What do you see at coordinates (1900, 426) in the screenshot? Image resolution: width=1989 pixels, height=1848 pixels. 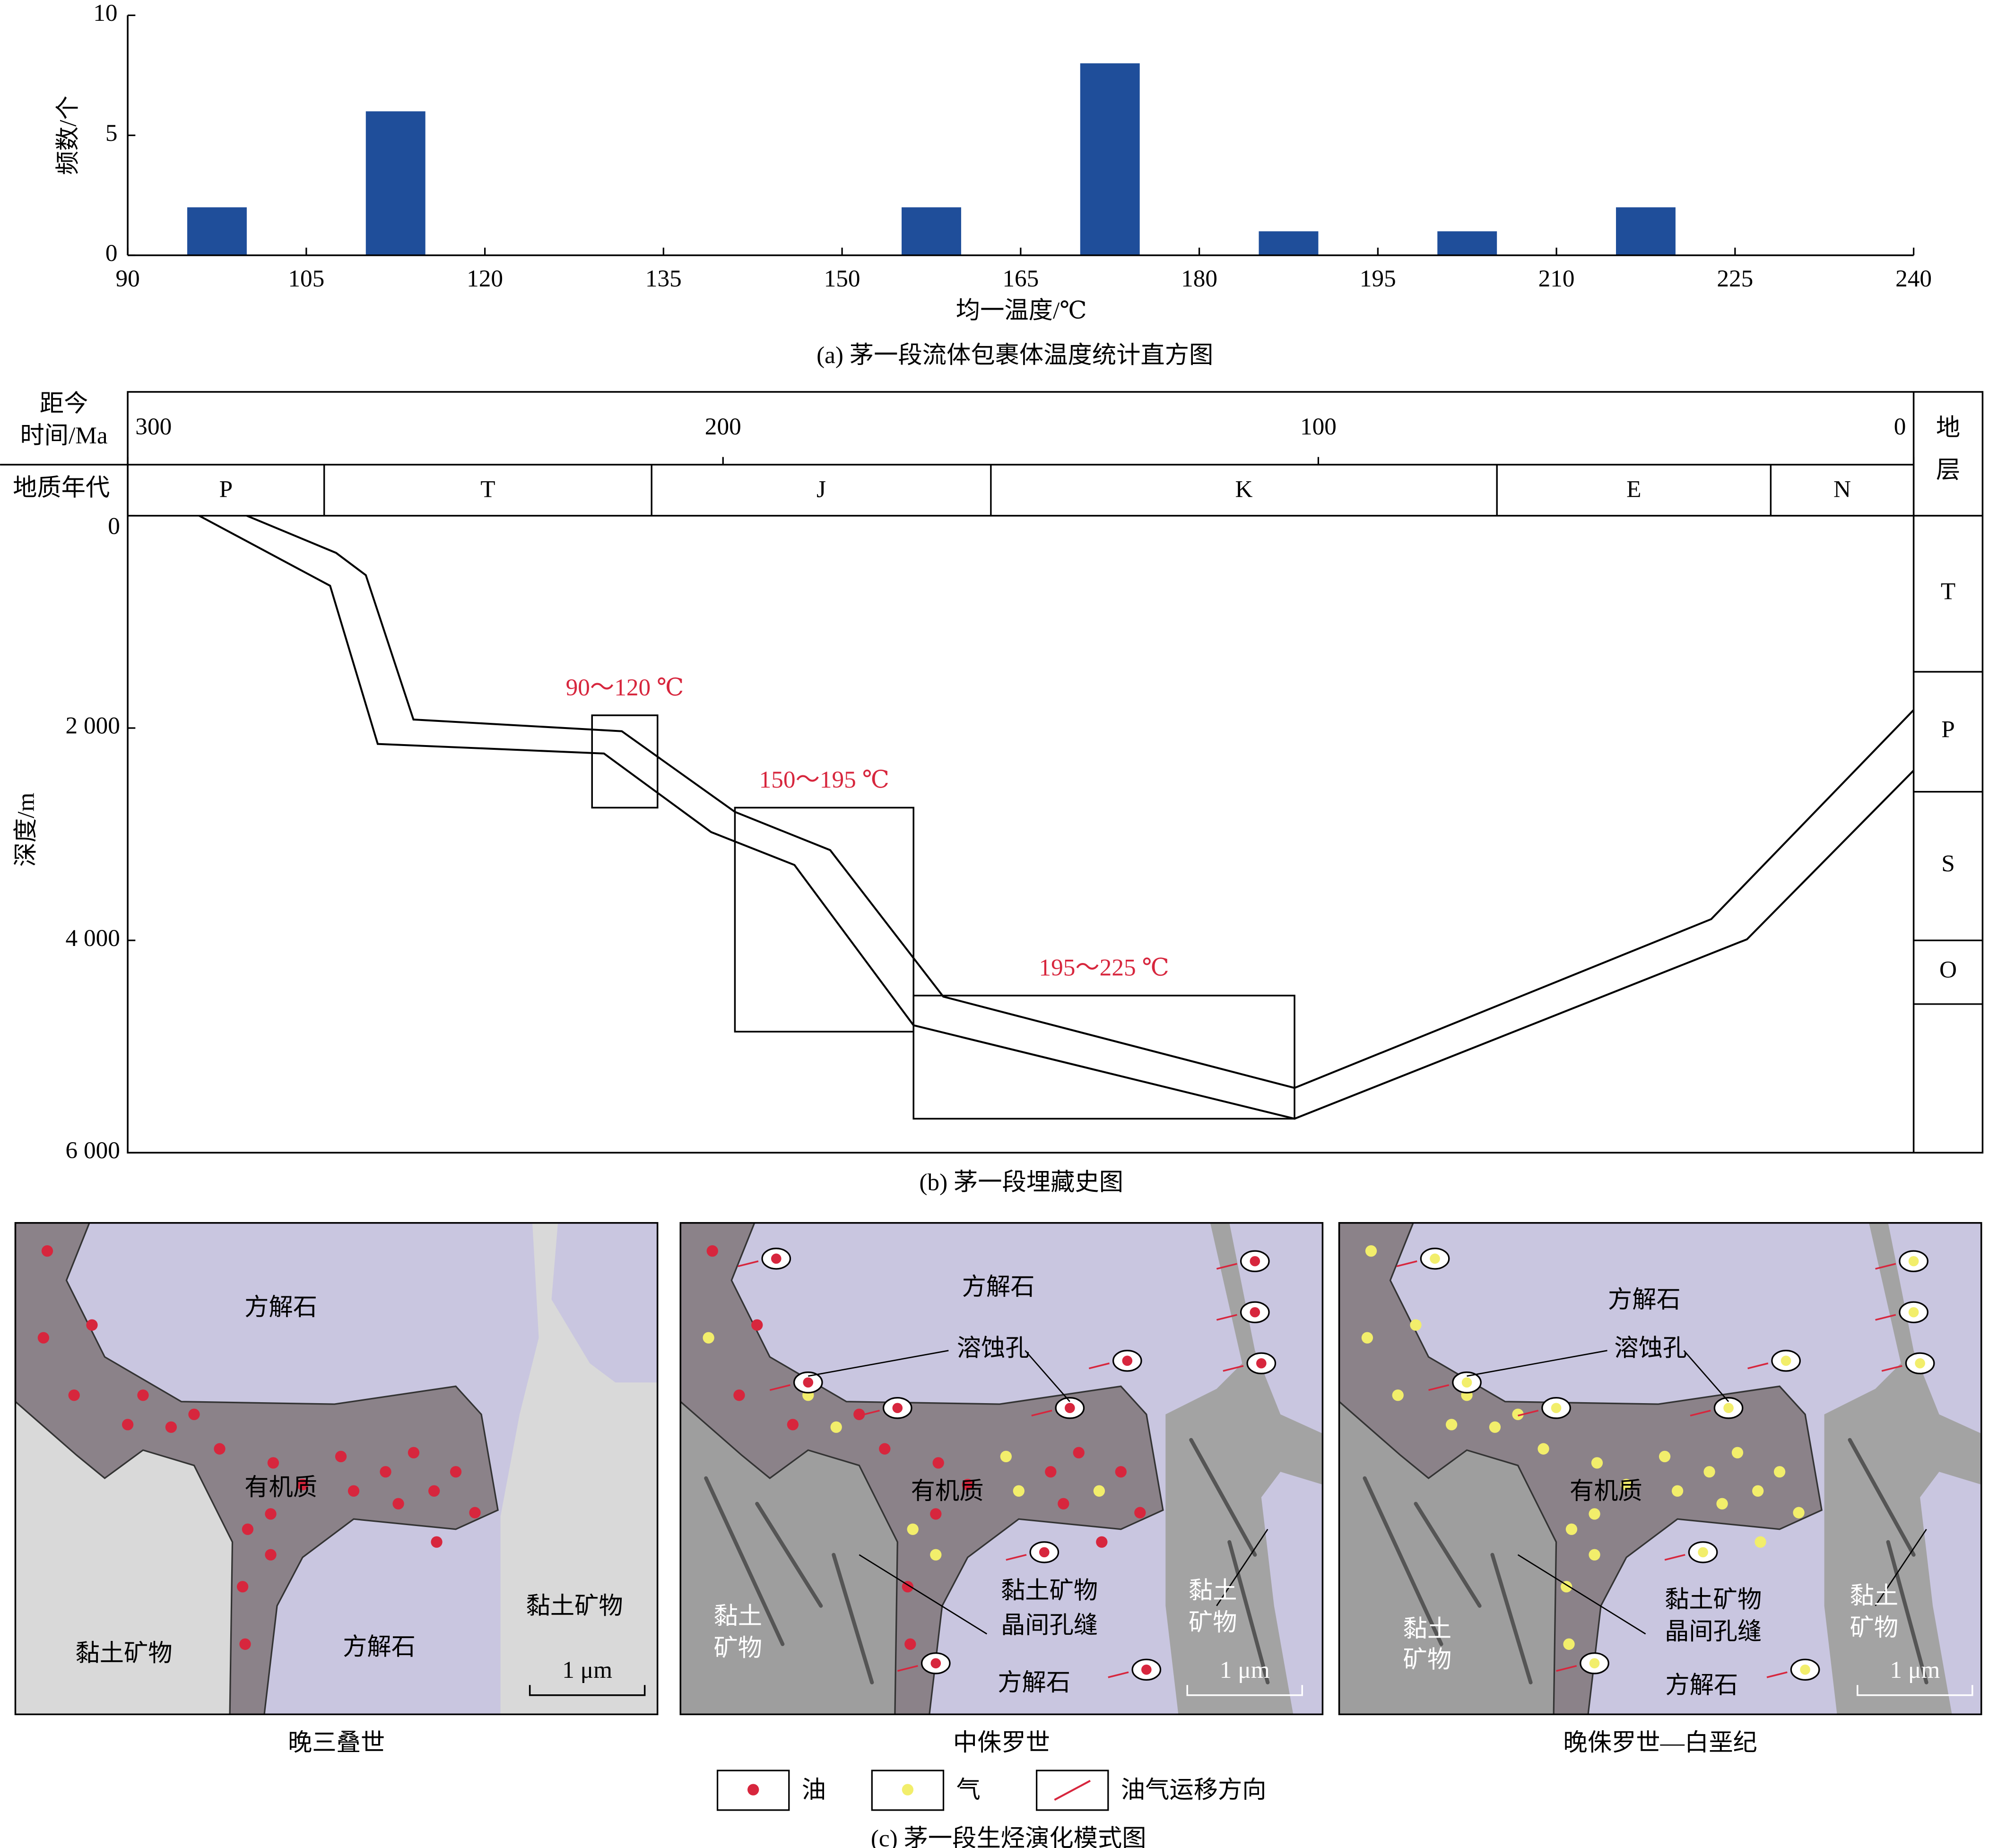 I see `x-tick-label: 0` at bounding box center [1900, 426].